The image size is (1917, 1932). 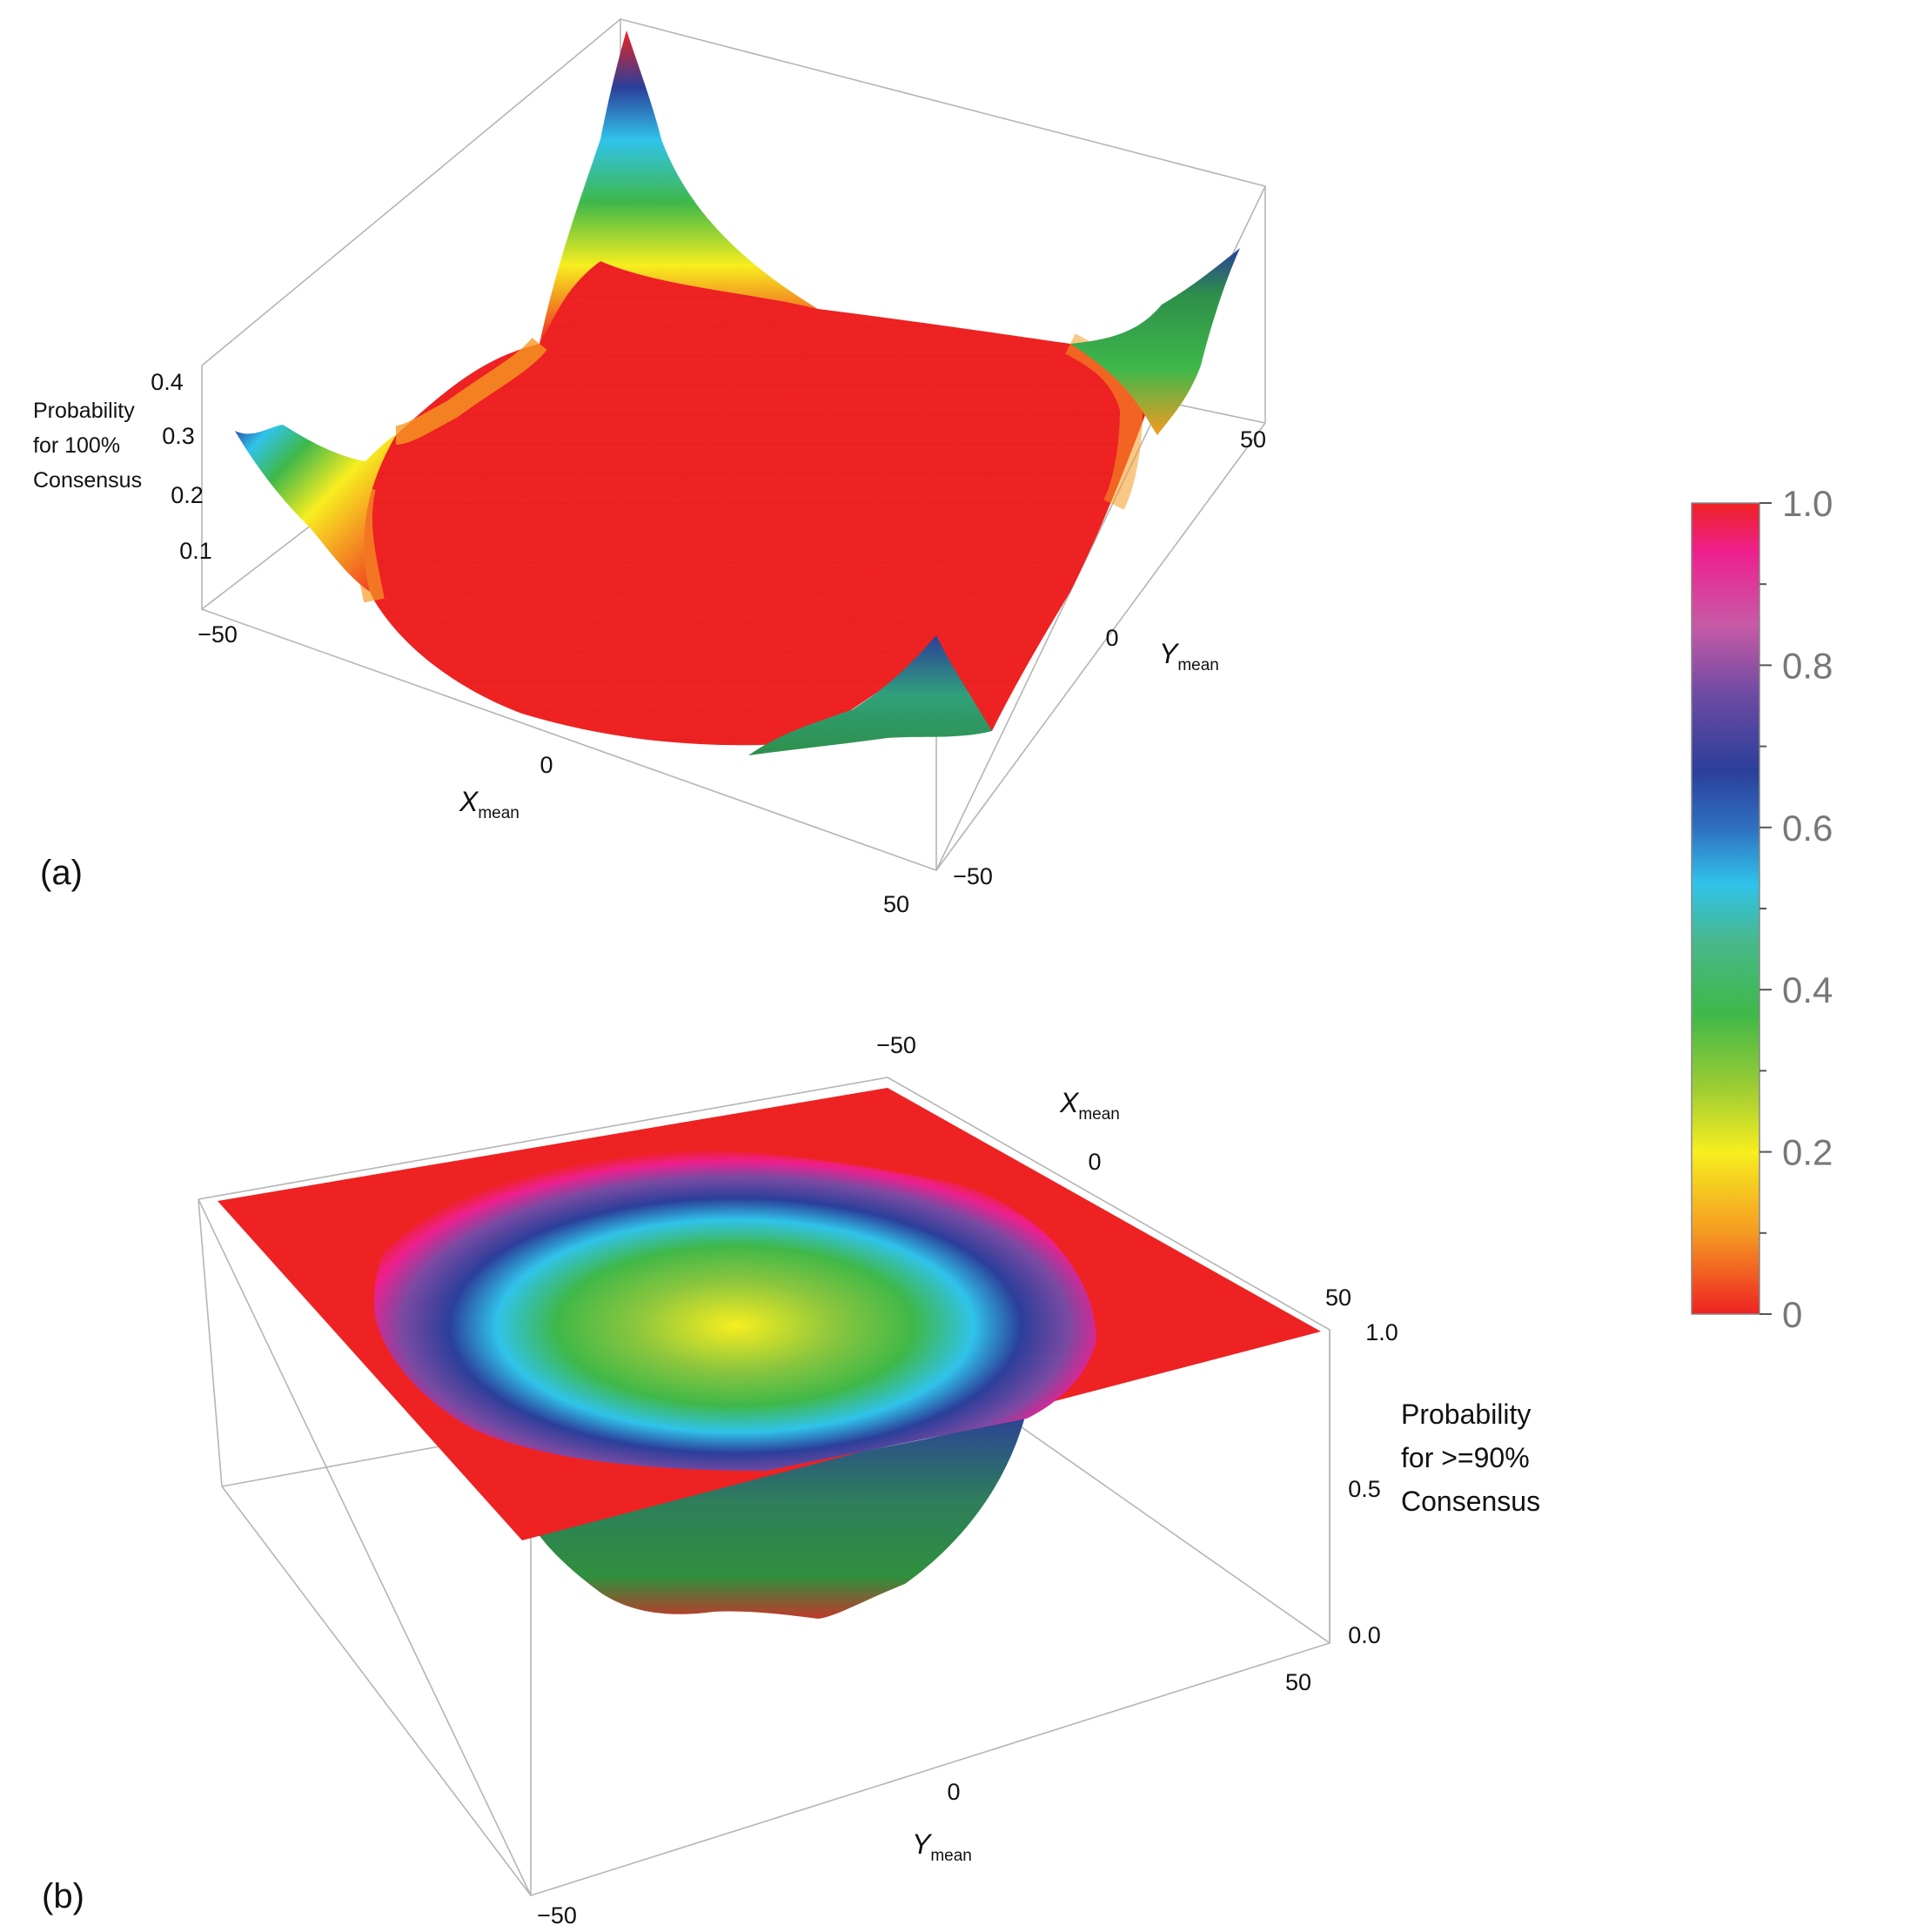 What do you see at coordinates (1090, 1105) in the screenshot?
I see `panel-b-x-label: Xmean` at bounding box center [1090, 1105].